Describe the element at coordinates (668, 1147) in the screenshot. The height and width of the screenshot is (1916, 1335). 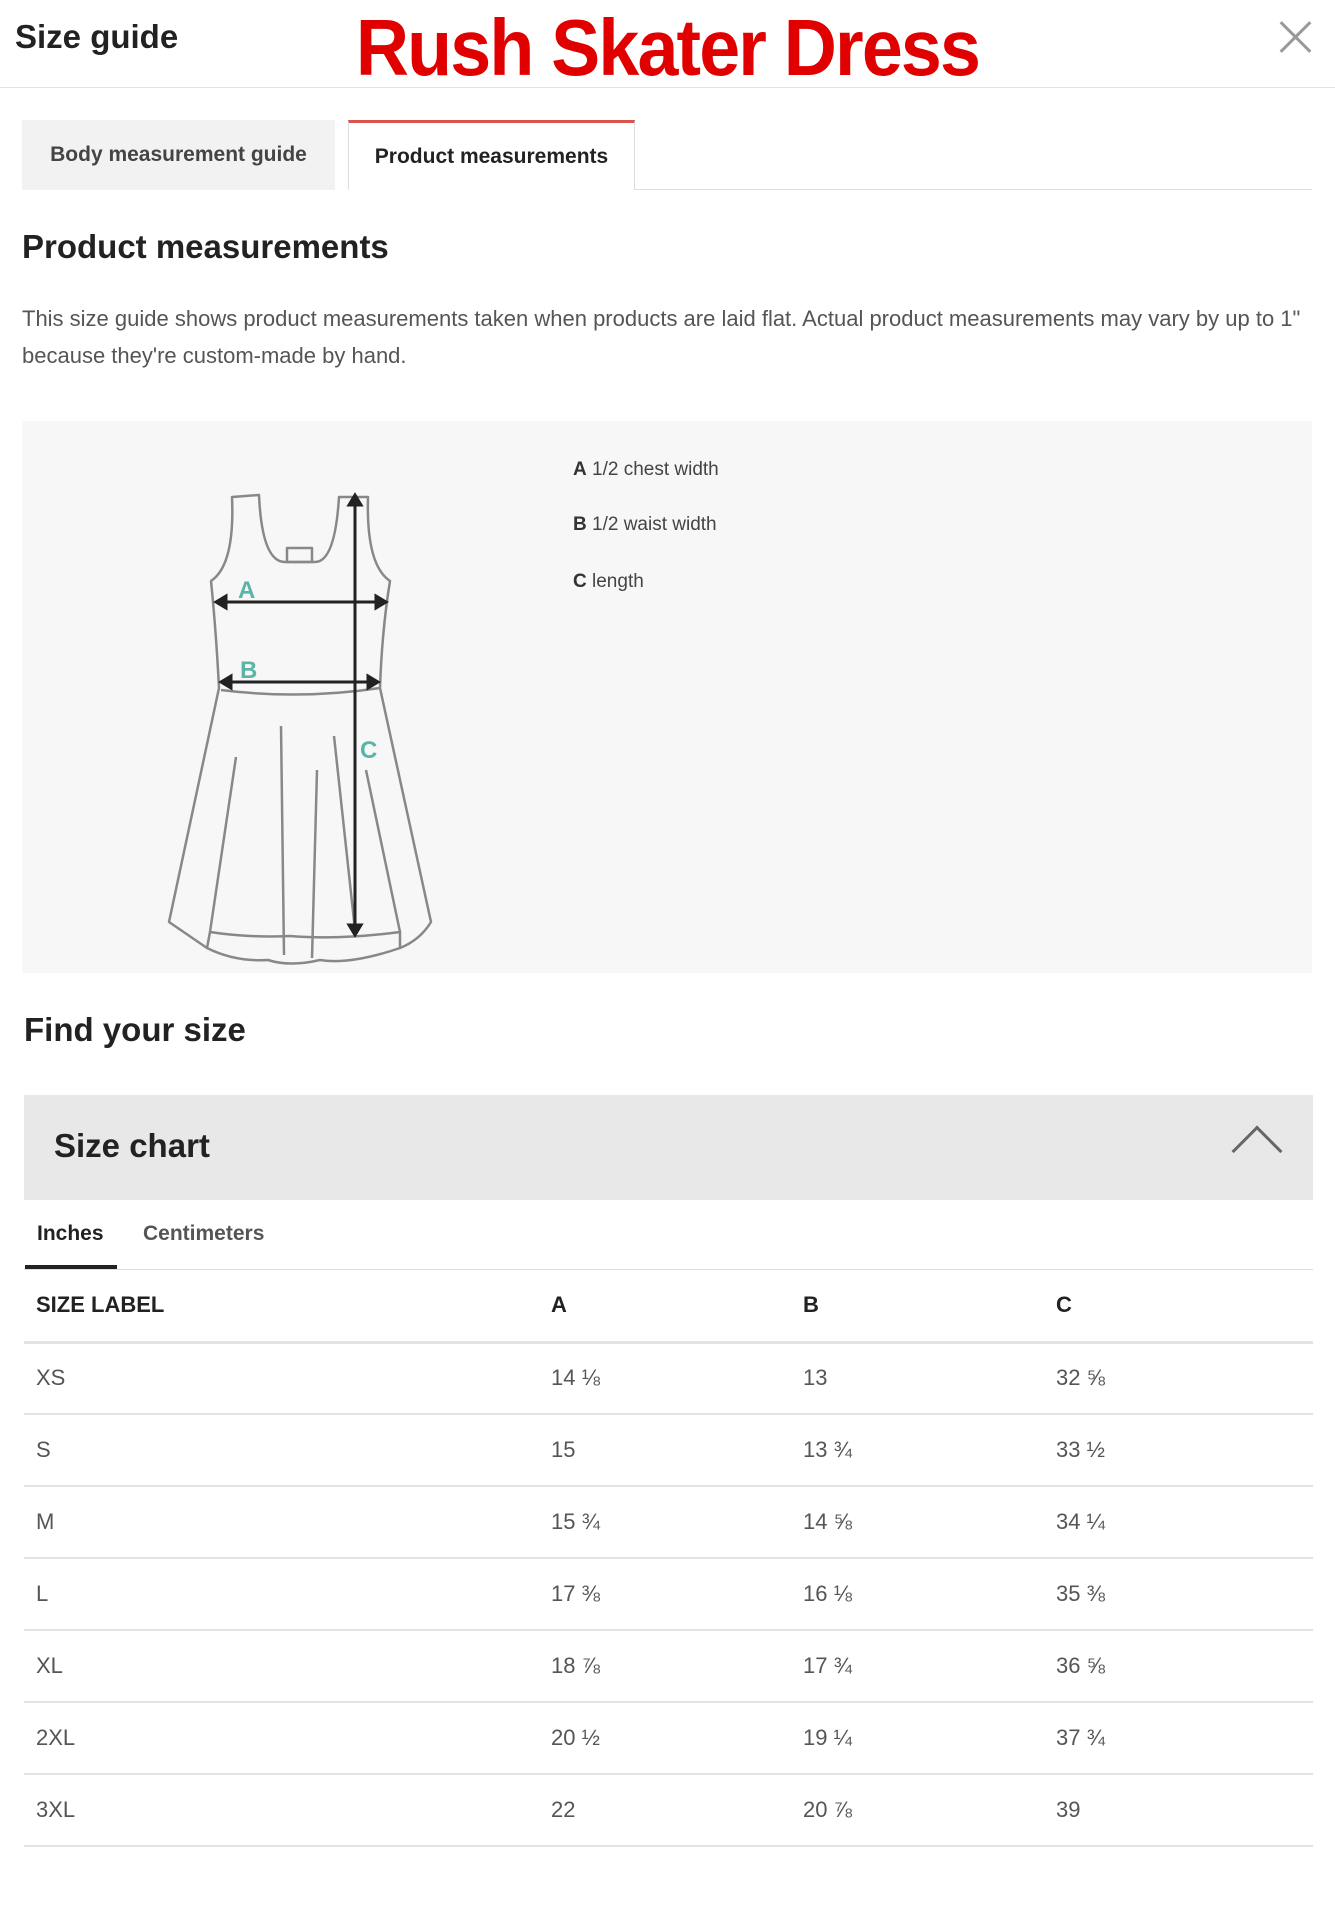
I see `size-chart-accordion: Size chart` at that location.